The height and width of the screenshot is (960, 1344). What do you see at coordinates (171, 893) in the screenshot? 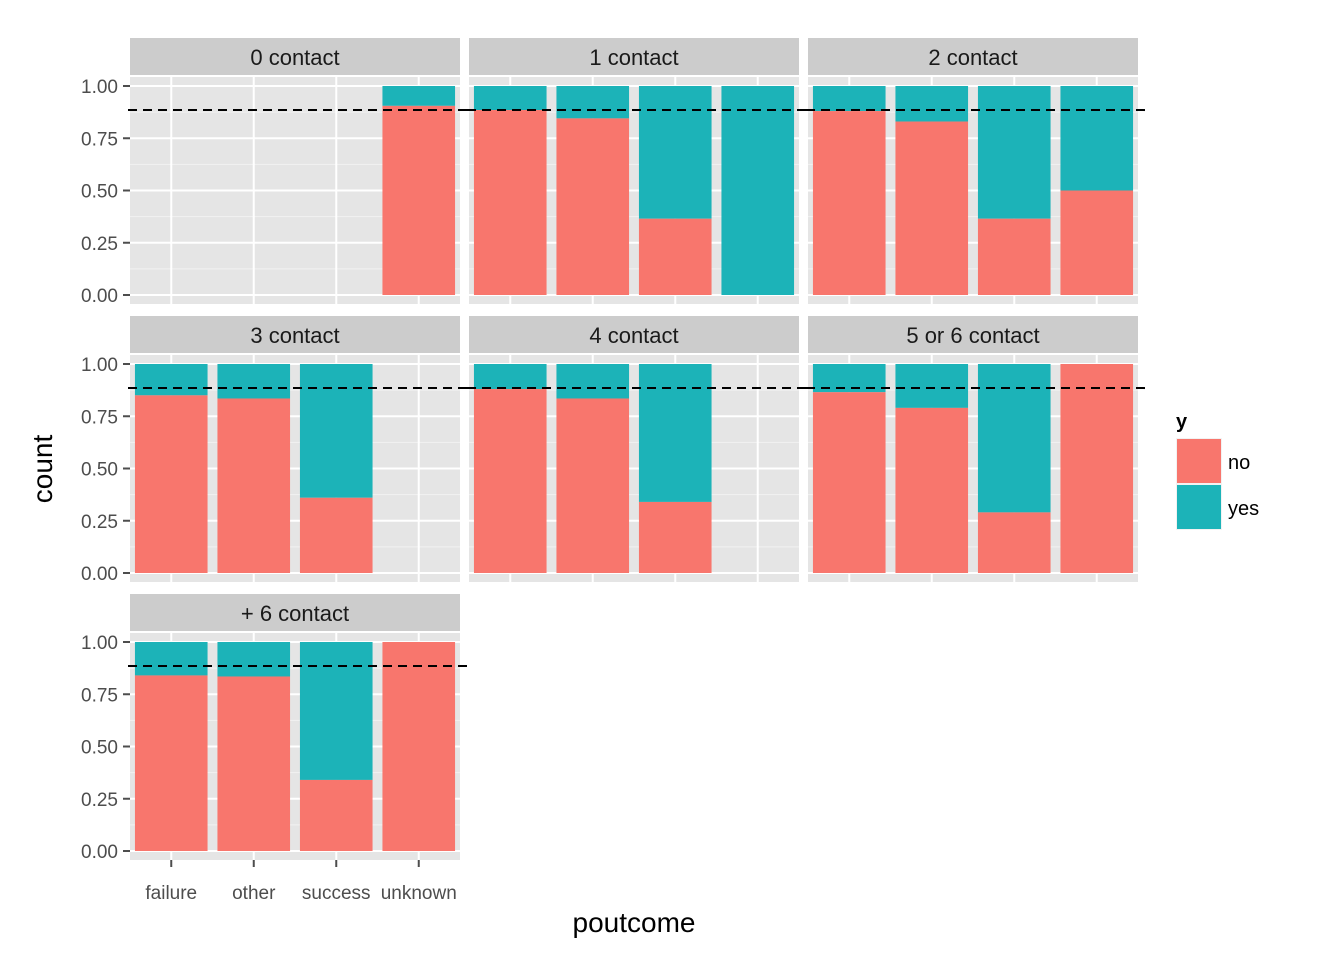
I see `x-tick-label: failure` at bounding box center [171, 893].